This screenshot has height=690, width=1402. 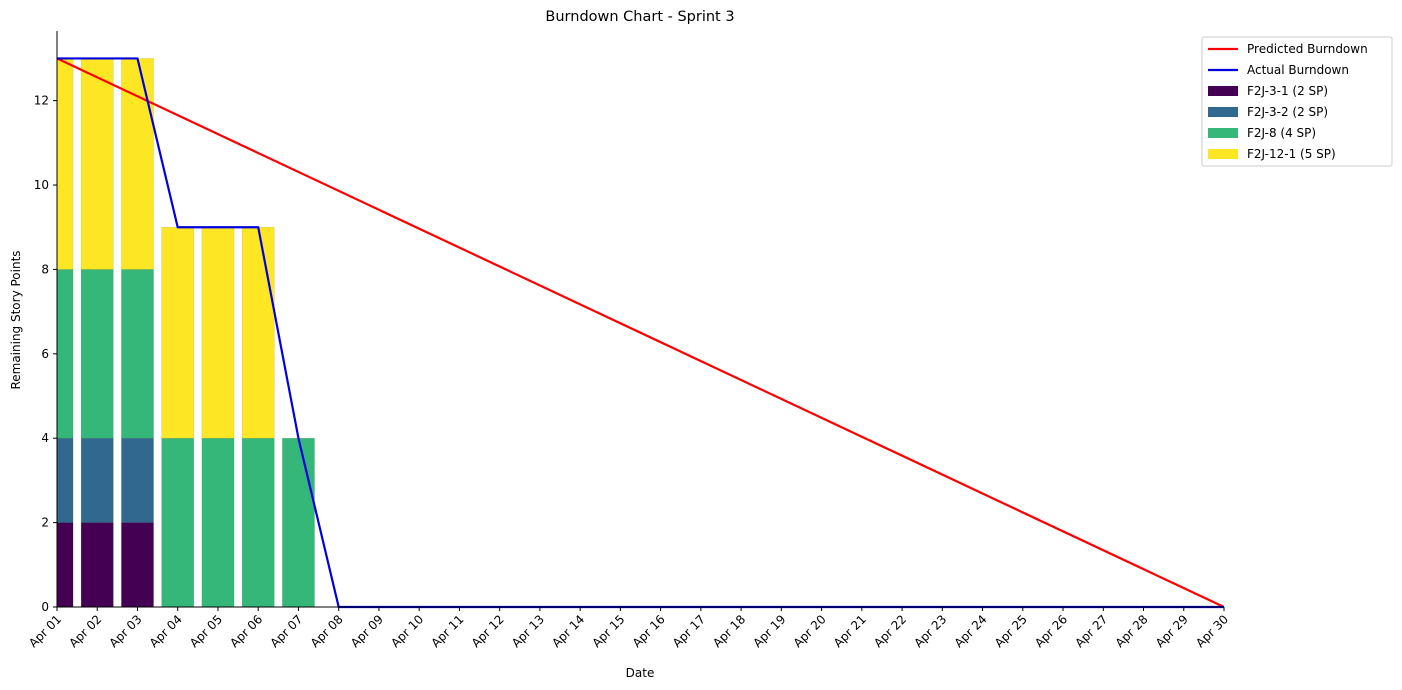 What do you see at coordinates (45, 523) in the screenshot?
I see `y-tick-label: 2` at bounding box center [45, 523].